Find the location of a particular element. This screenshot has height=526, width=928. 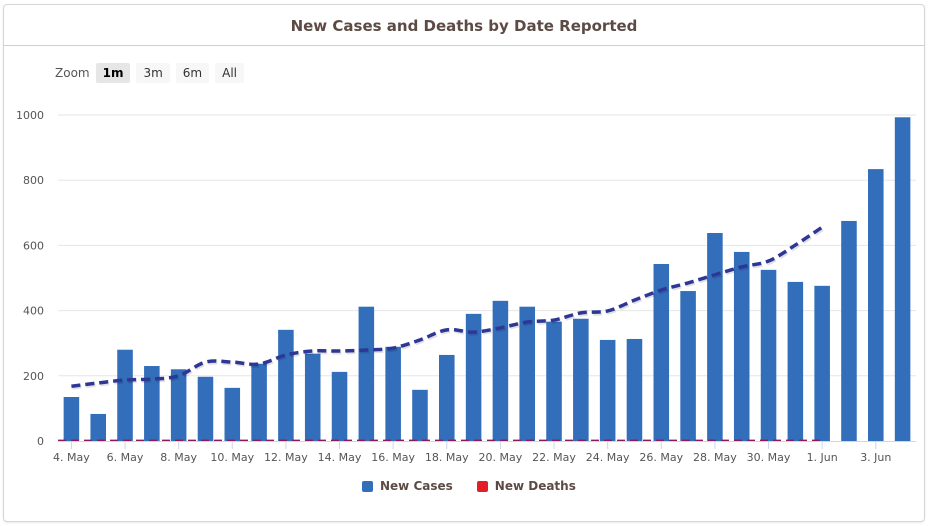

zoom-3m-button: 3m is located at coordinates (153, 73).